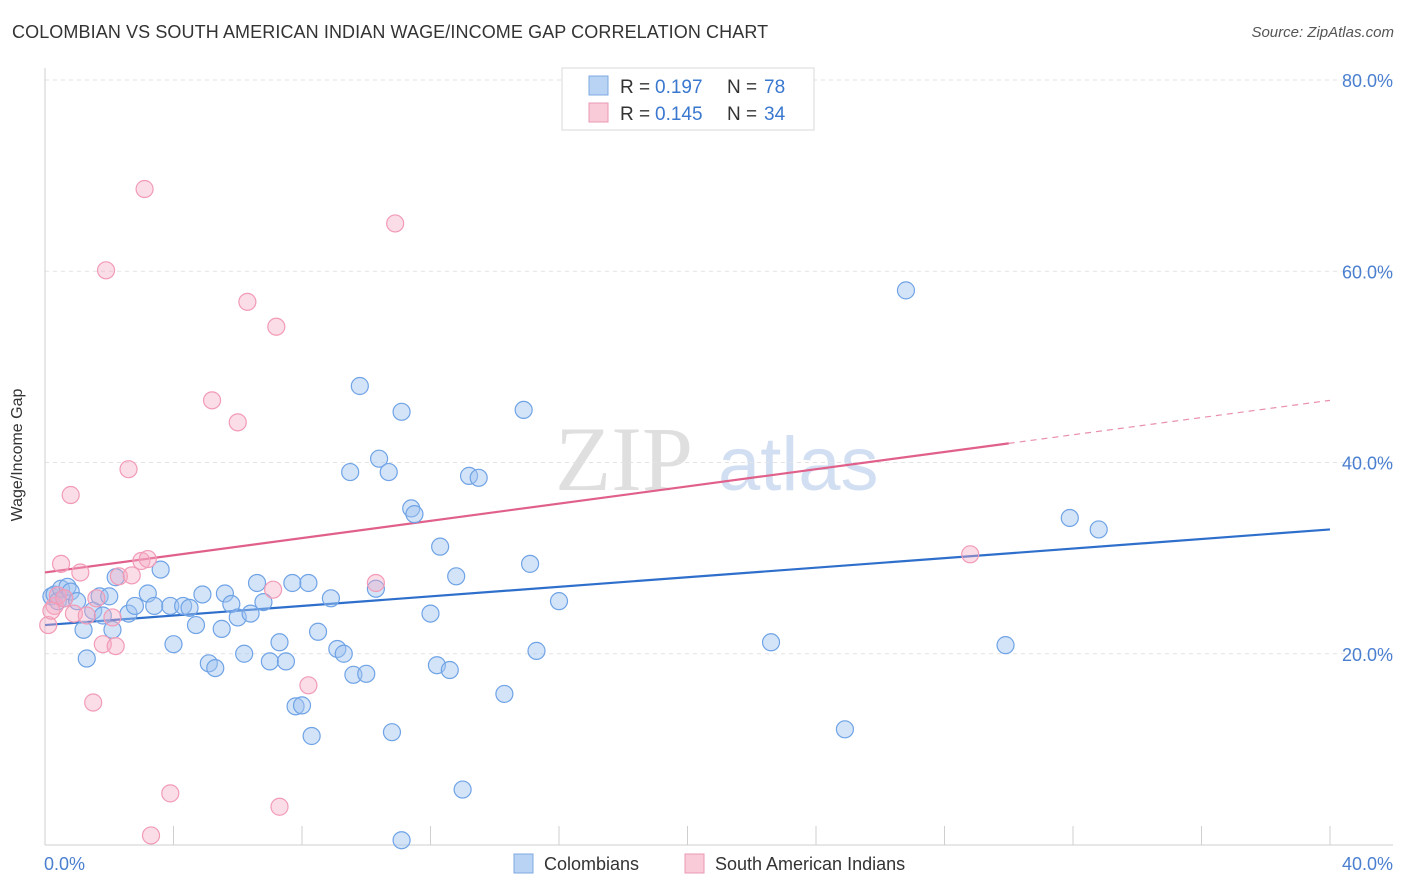  What do you see at coordinates (591, 864) in the screenshot?
I see `bottom-legend-colombians: Colombians` at bounding box center [591, 864].